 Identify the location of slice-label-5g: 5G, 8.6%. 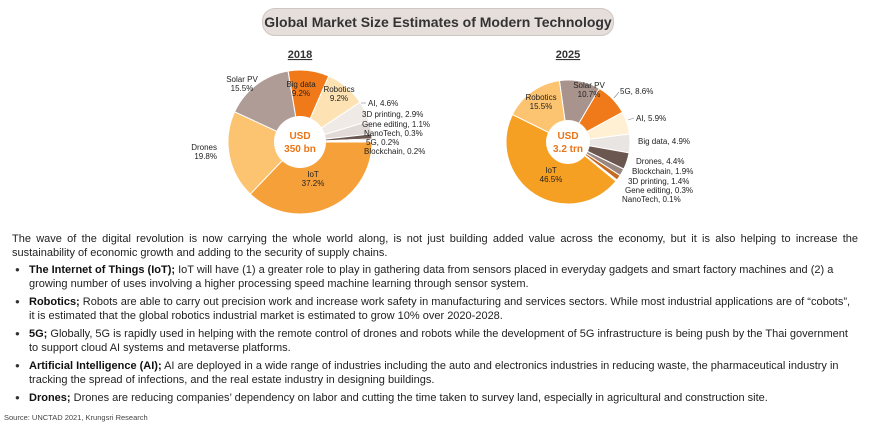
(636, 91).